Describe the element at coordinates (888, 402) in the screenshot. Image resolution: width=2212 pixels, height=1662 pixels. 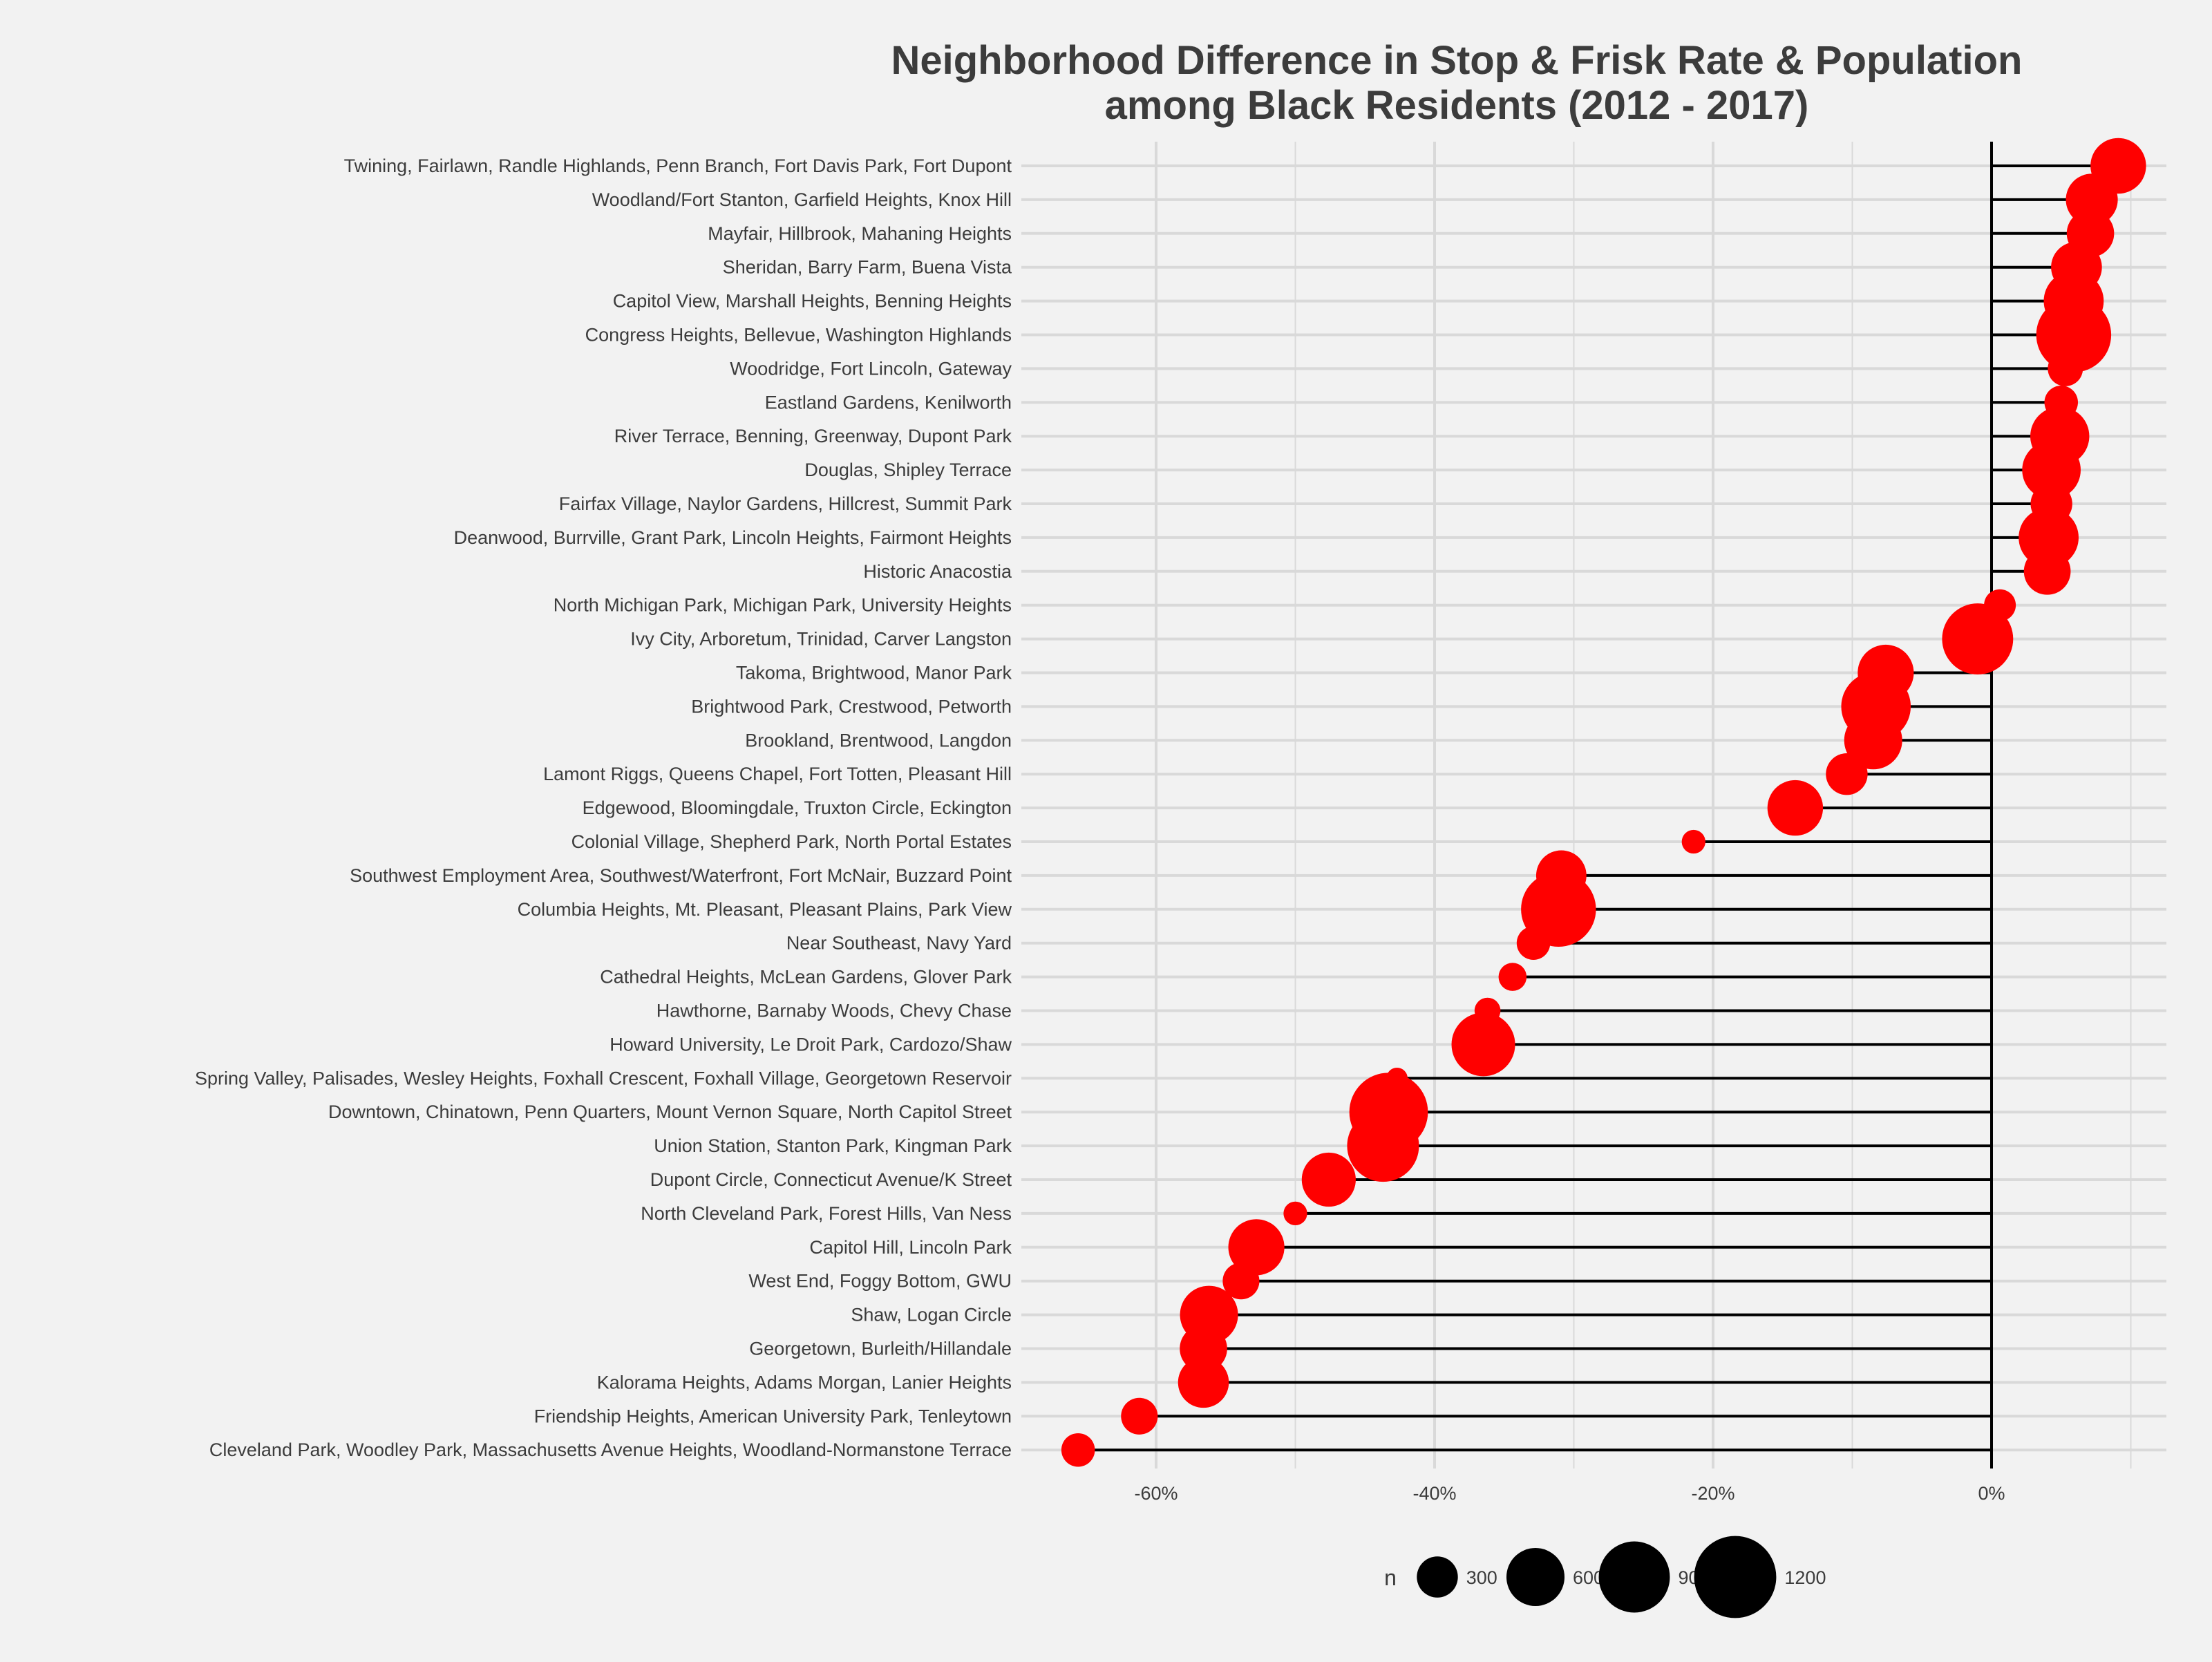
I see `category-label: Eastland Gardens, Kenilworth` at that location.